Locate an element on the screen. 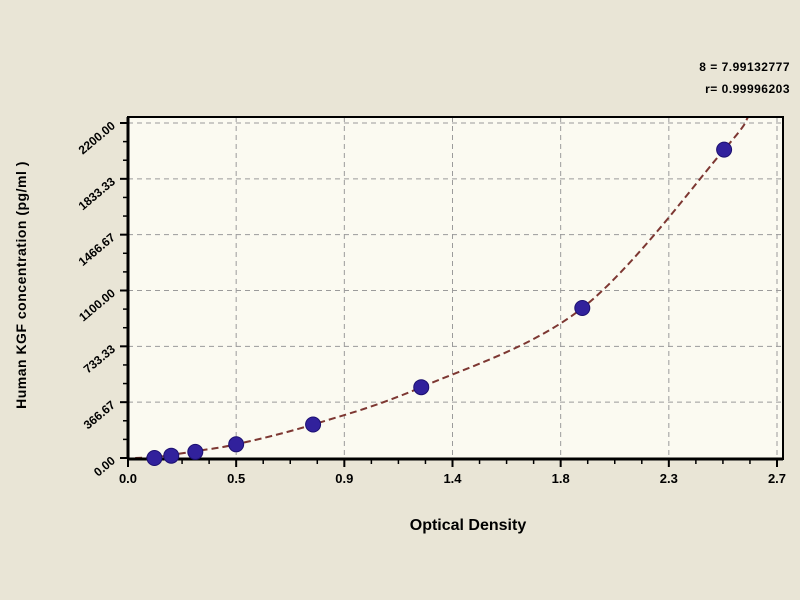 The image size is (800, 600). y-tick-label: 2200.00 is located at coordinates (97, 137).